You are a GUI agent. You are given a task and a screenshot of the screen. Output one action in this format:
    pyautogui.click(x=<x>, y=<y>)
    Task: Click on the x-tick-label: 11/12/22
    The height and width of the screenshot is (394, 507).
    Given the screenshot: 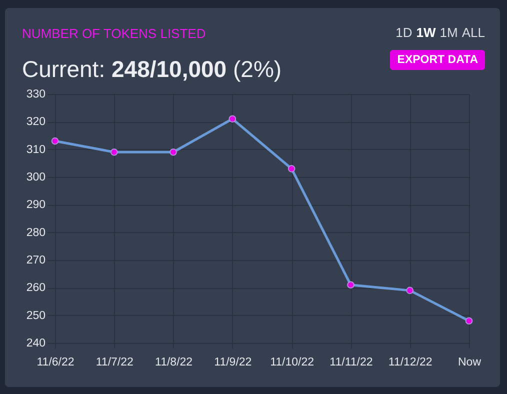 What is the action you would take?
    pyautogui.click(x=410, y=362)
    